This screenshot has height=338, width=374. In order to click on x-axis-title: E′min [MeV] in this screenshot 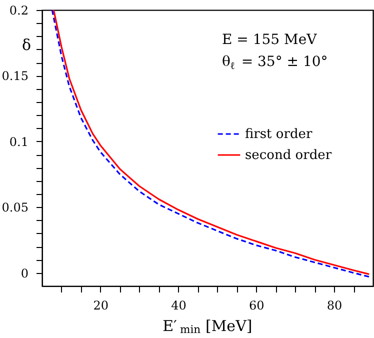, I will do `click(207, 326)`.